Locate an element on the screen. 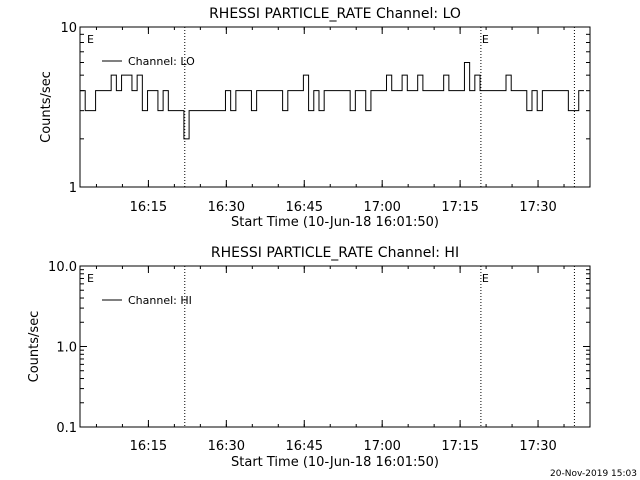 The image size is (640, 480). chart-title: RHESSI PARTICLE_RATE Channel: HI is located at coordinates (335, 253).